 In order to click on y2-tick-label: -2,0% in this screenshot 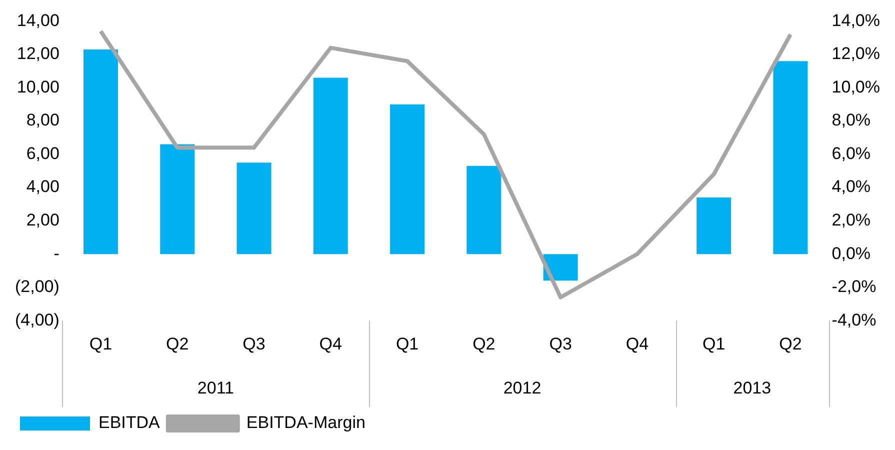, I will do `click(854, 286)`.